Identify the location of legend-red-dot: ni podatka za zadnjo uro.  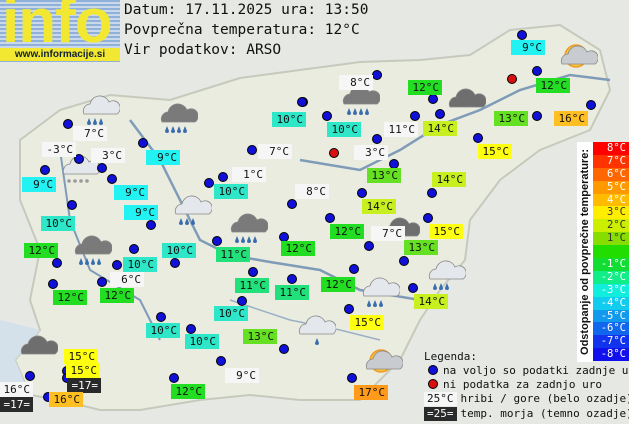
(515, 385).